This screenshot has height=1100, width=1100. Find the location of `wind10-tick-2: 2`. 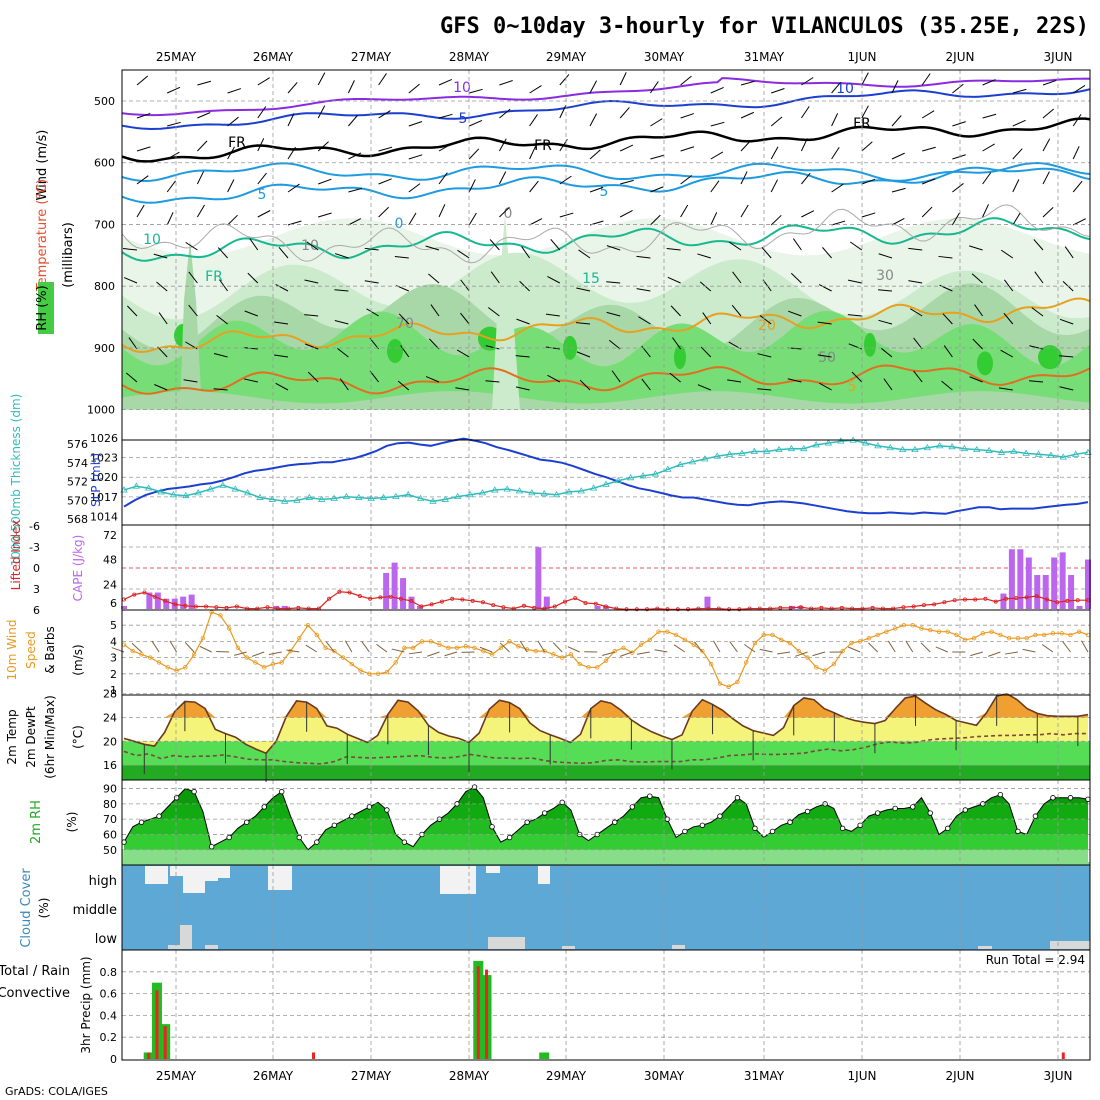

wind10-tick-2: 2 is located at coordinates (113, 674).